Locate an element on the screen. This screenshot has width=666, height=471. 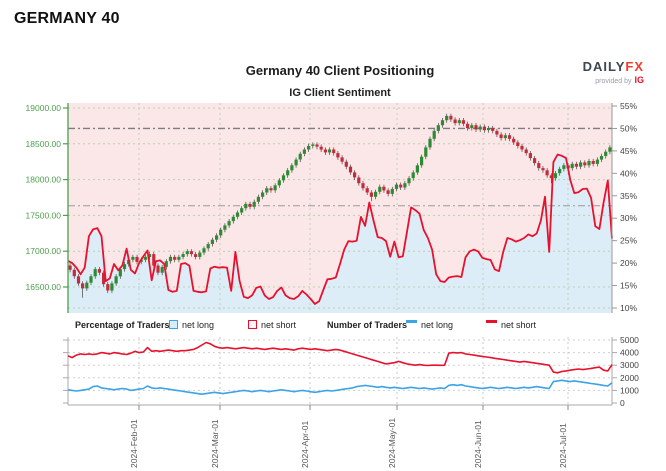
svg-text: 17000.00 is located at coordinates (44, 251).